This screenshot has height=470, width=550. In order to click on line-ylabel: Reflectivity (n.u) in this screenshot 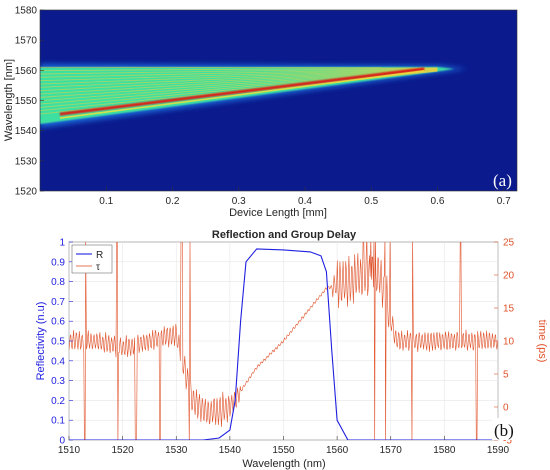, I will do `click(41, 341)`.